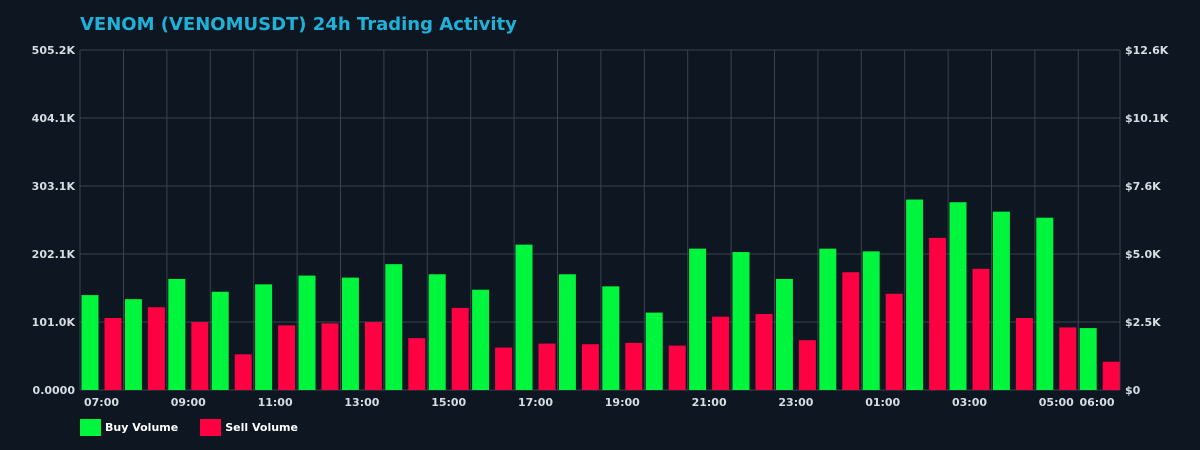 The height and width of the screenshot is (450, 1200). Describe the element at coordinates (54, 118) in the screenshot. I see `y-left-tick-label: 404.1K` at that location.